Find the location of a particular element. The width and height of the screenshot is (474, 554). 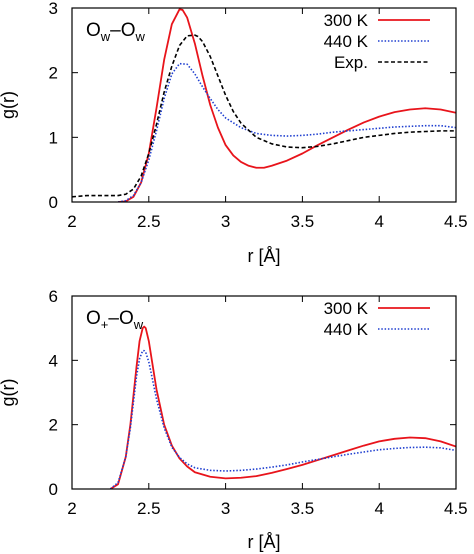

panel-label: O+–Ow is located at coordinates (115, 320).